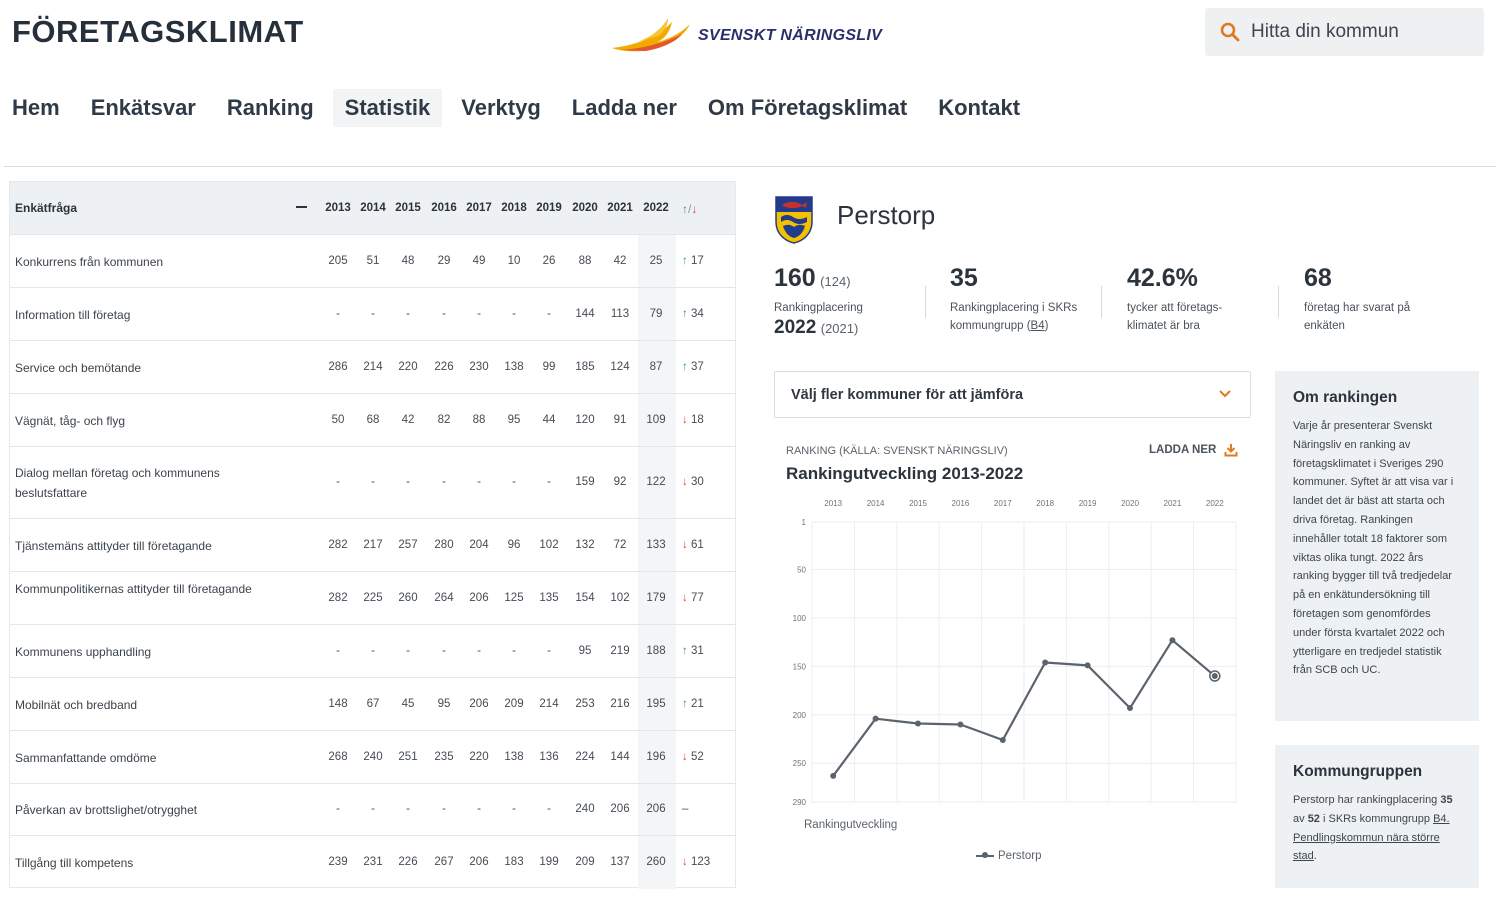  I want to click on change-cell: ↑ 34, so click(693, 314).